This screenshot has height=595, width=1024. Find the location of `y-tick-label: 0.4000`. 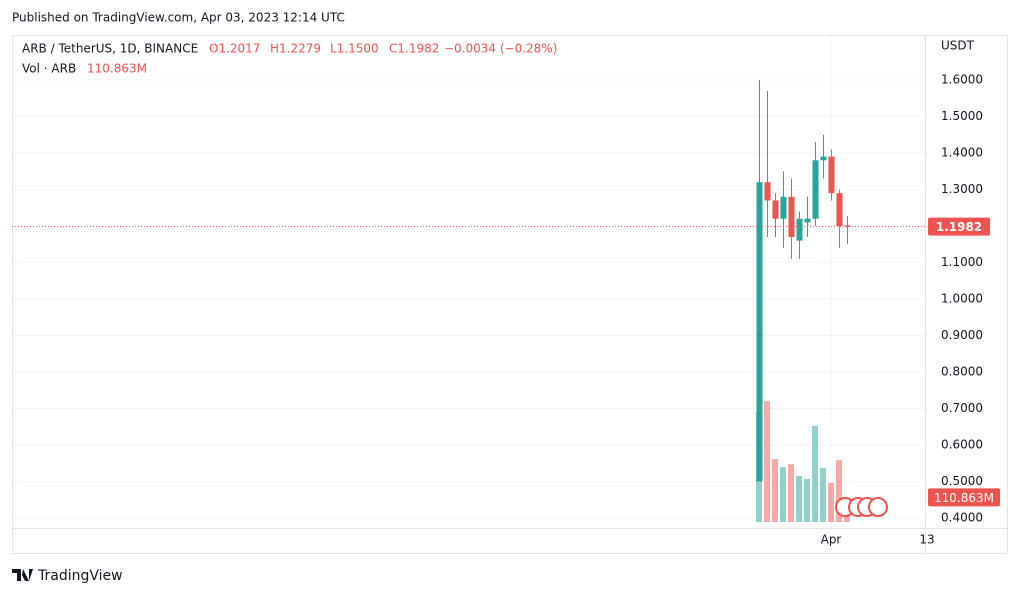

y-tick-label: 0.4000 is located at coordinates (962, 518).